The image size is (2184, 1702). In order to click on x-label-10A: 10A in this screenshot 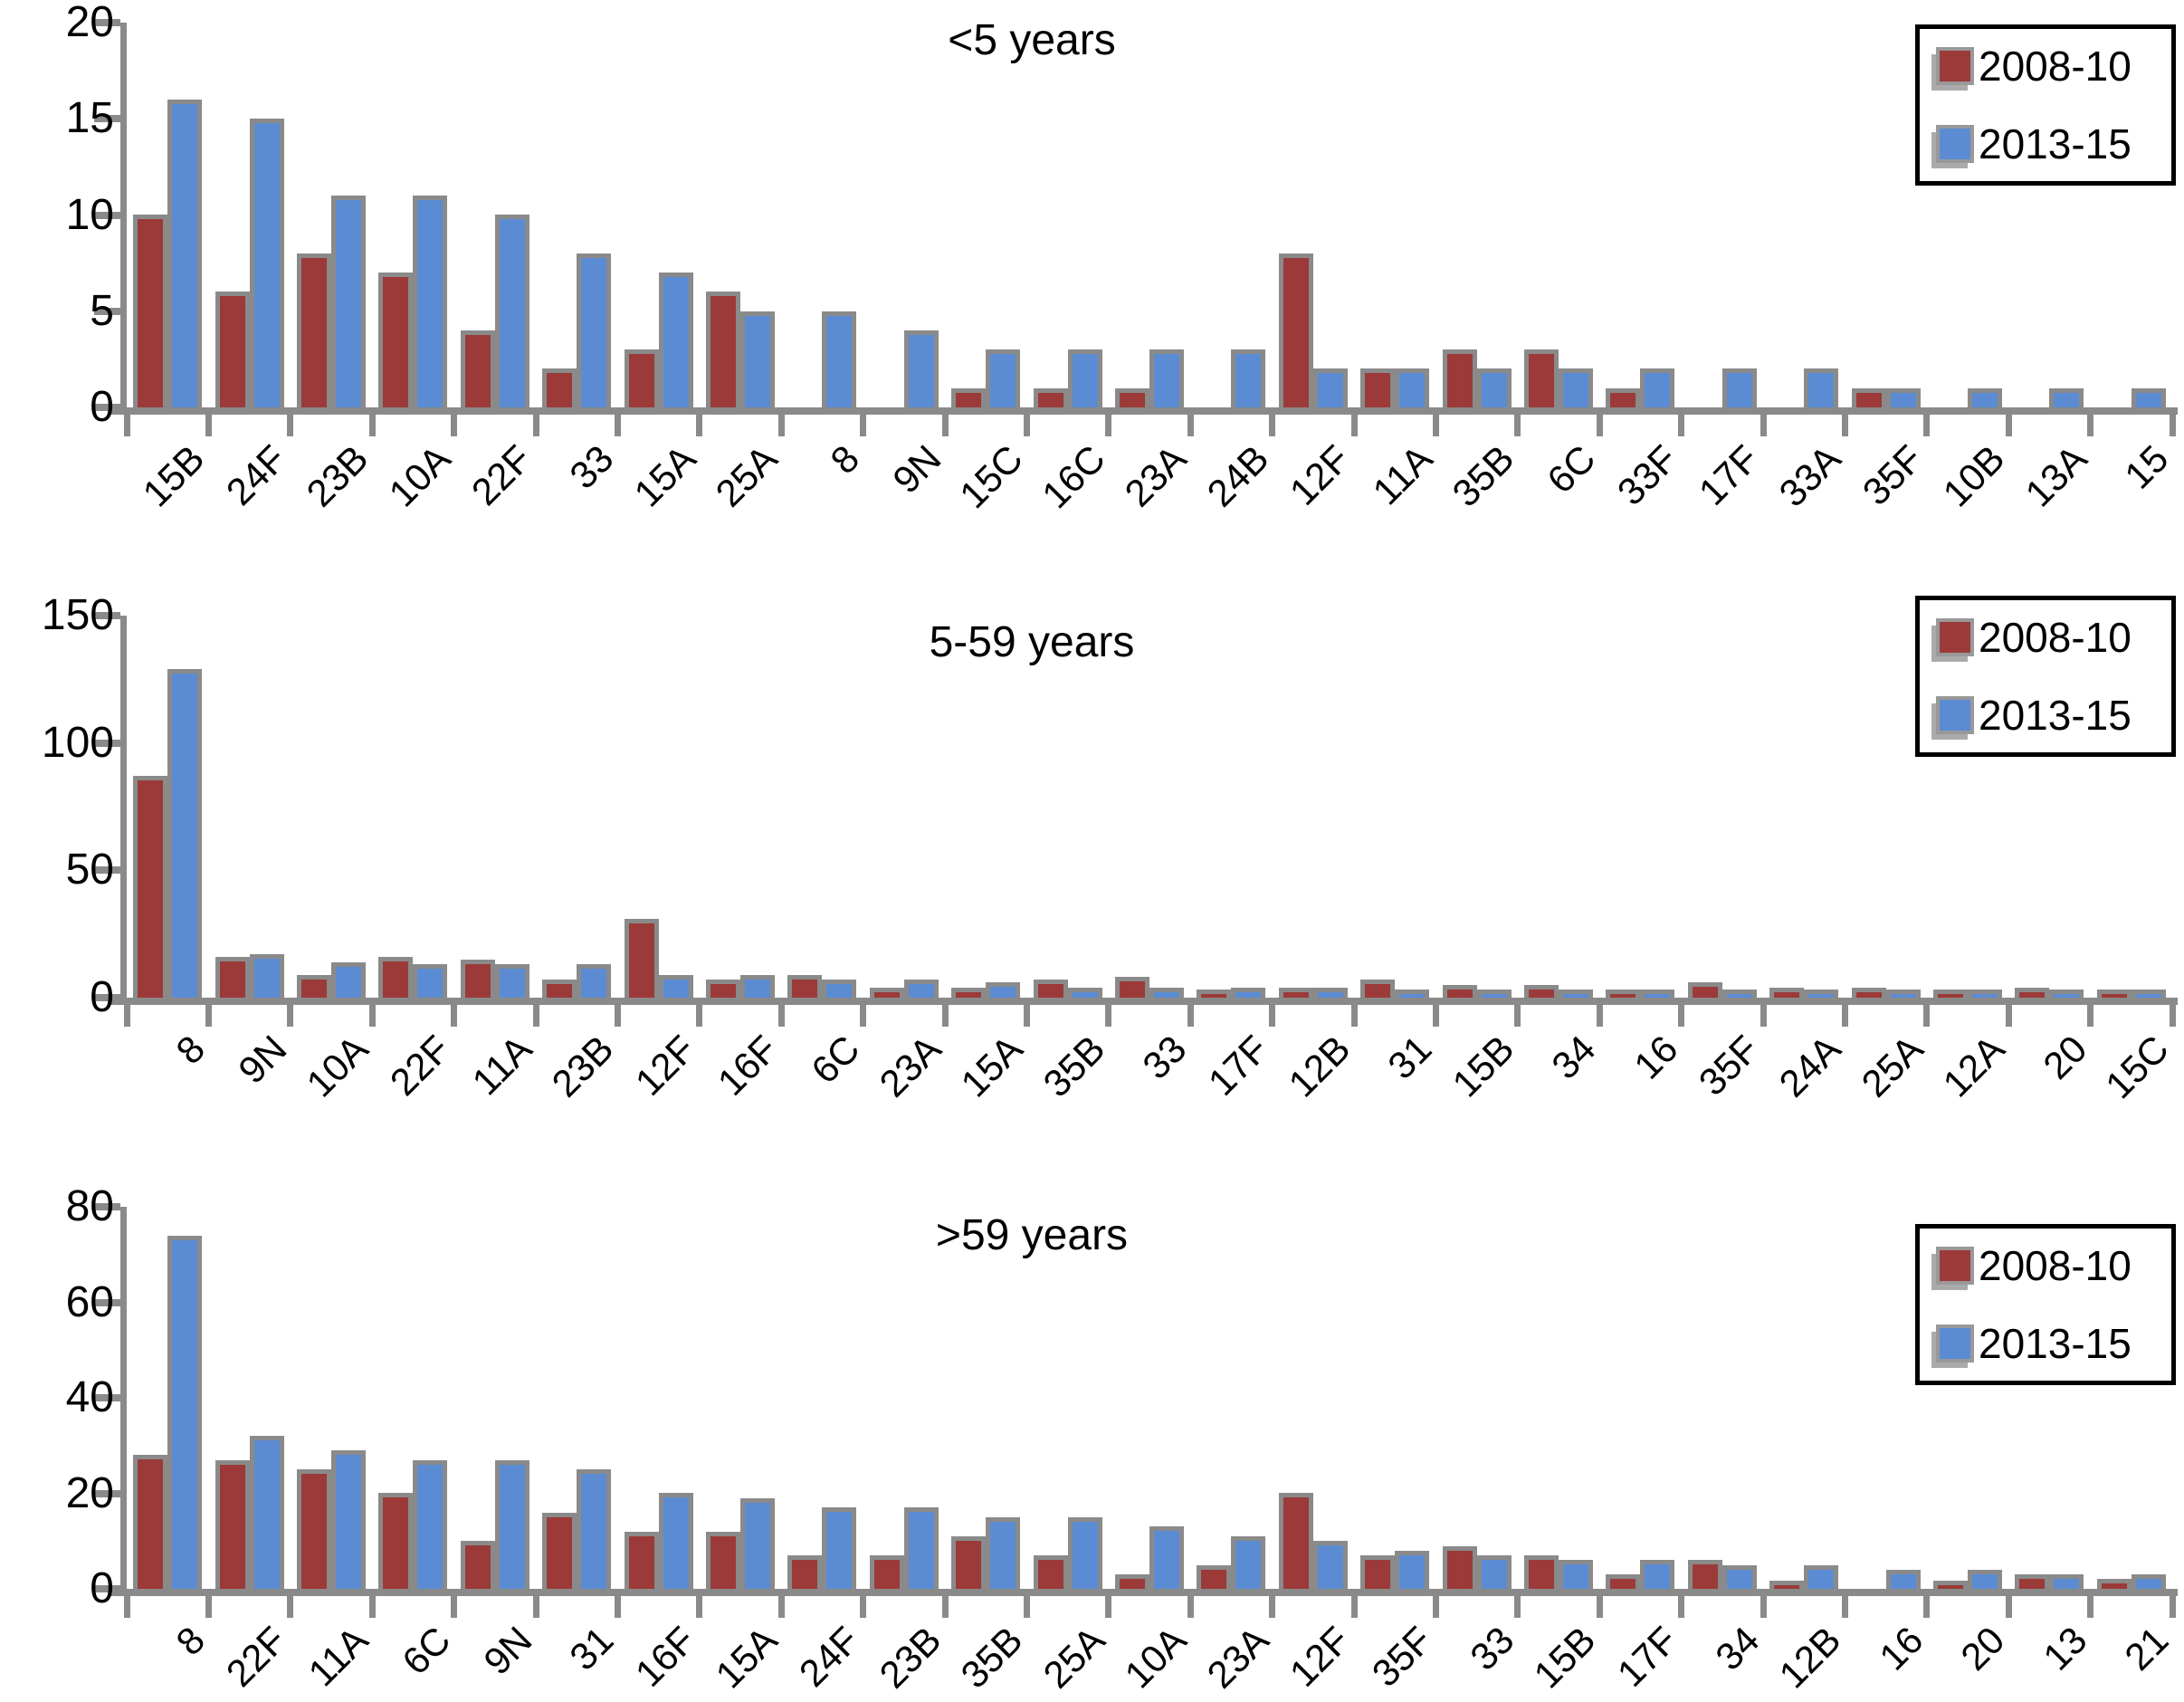, I will do `click(337, 1066)`.